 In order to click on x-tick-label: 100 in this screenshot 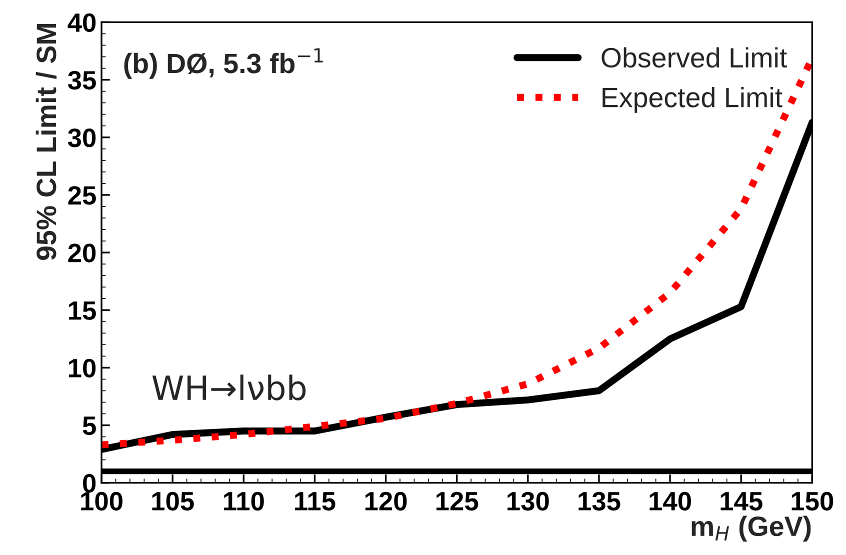, I will do `click(101, 501)`.